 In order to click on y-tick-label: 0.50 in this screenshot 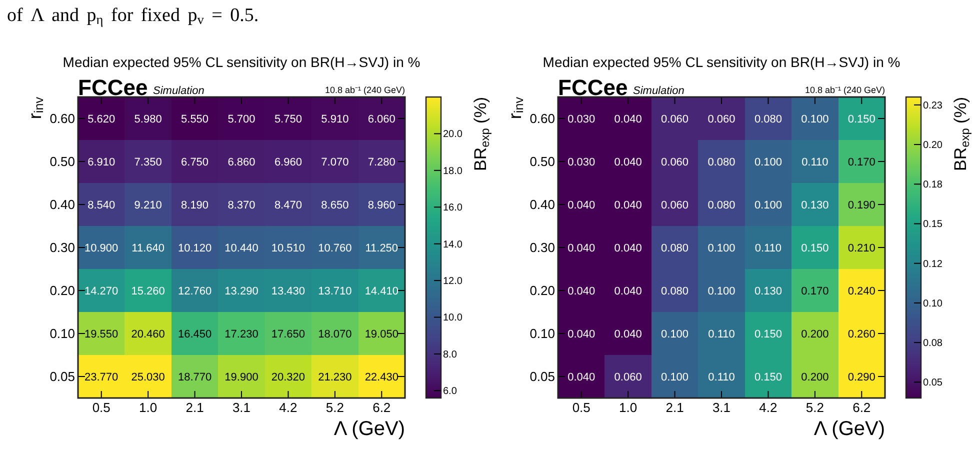, I will do `click(542, 162)`.